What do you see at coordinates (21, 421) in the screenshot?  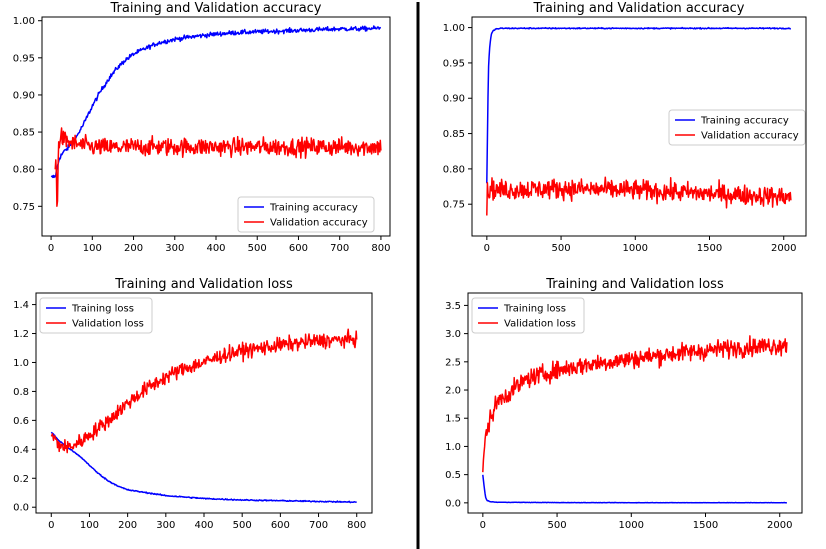 I see `y-tick-label: 0.6` at bounding box center [21, 421].